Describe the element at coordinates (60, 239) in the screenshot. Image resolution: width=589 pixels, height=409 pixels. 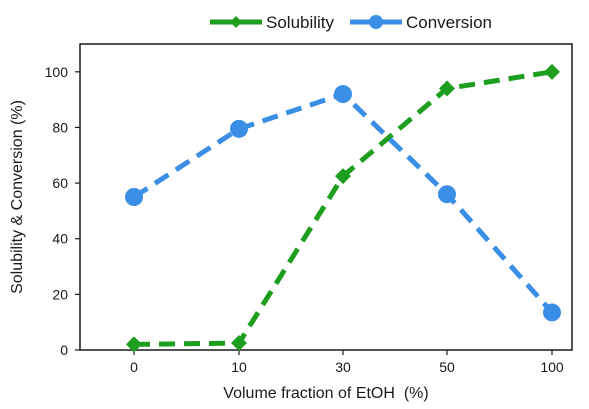
I see `y-tick-label: 40` at that location.